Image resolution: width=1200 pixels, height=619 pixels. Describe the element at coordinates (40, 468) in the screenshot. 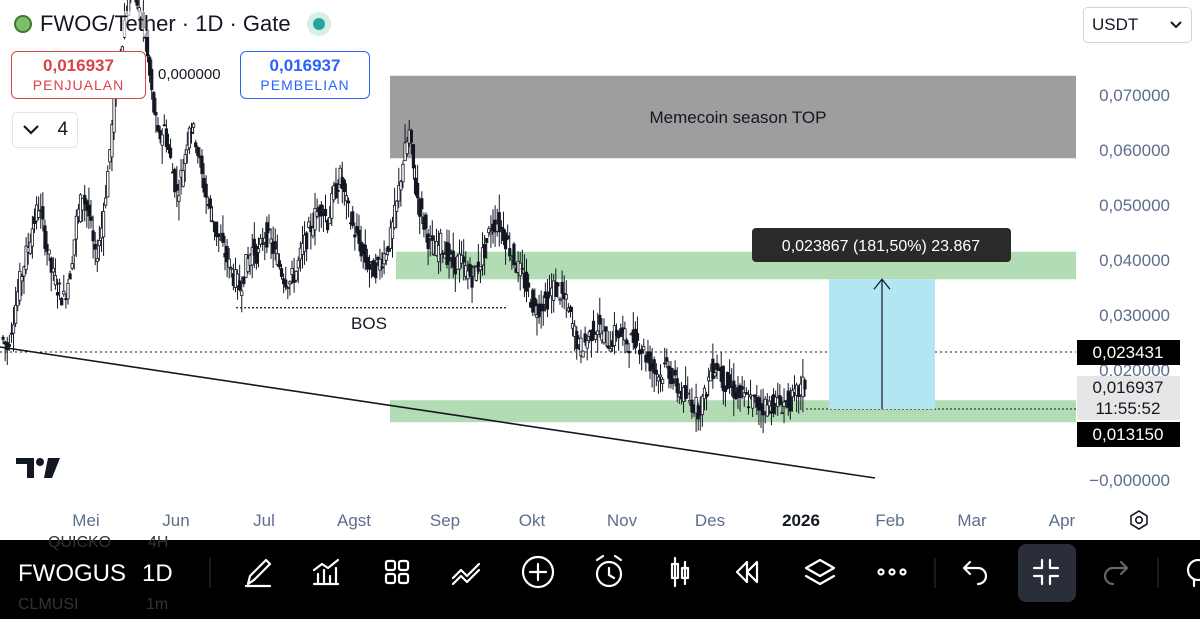

I see `tradingview-logo-icon` at that location.